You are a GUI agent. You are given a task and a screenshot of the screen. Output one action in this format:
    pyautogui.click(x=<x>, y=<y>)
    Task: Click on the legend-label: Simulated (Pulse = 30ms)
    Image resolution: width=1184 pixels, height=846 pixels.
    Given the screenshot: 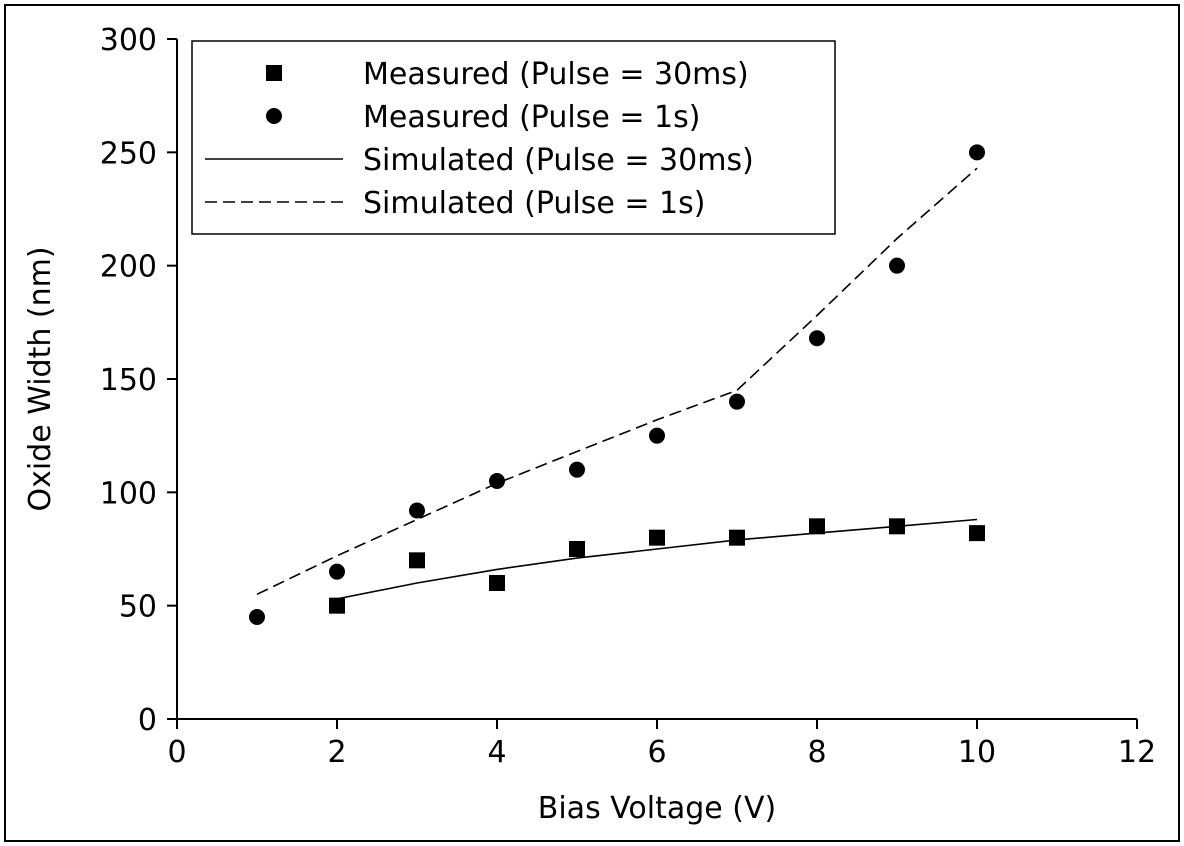 What is the action you would take?
    pyautogui.click(x=558, y=160)
    